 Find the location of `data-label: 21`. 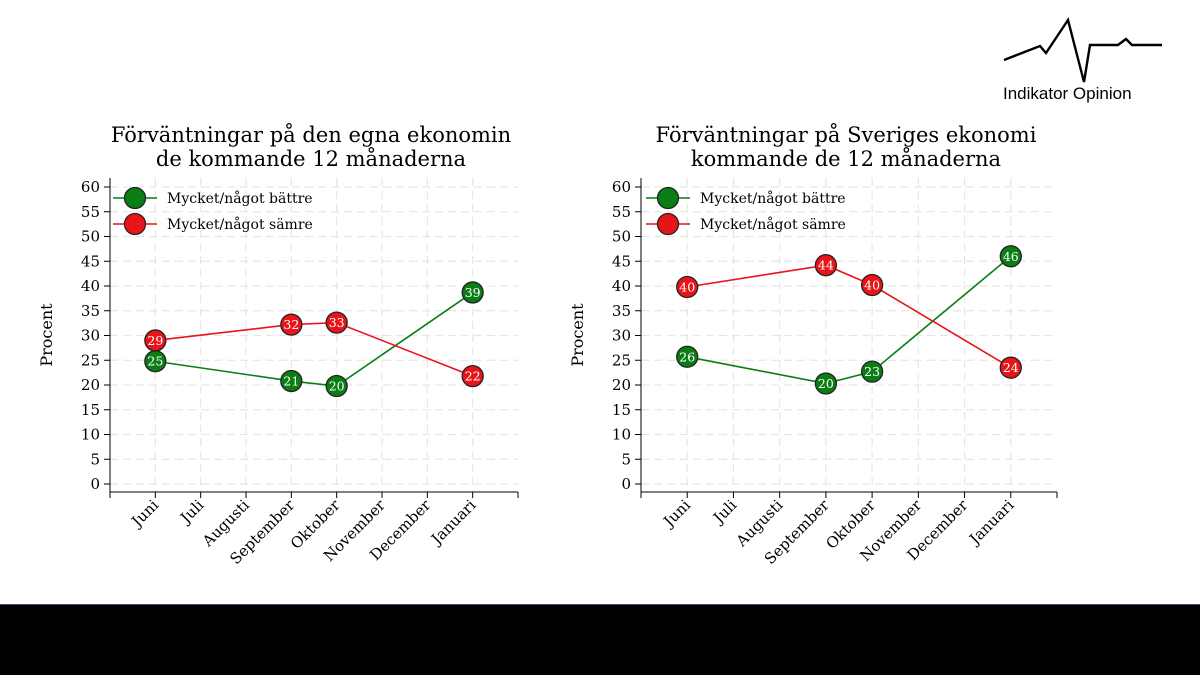

data-label: 21 is located at coordinates (291, 381).